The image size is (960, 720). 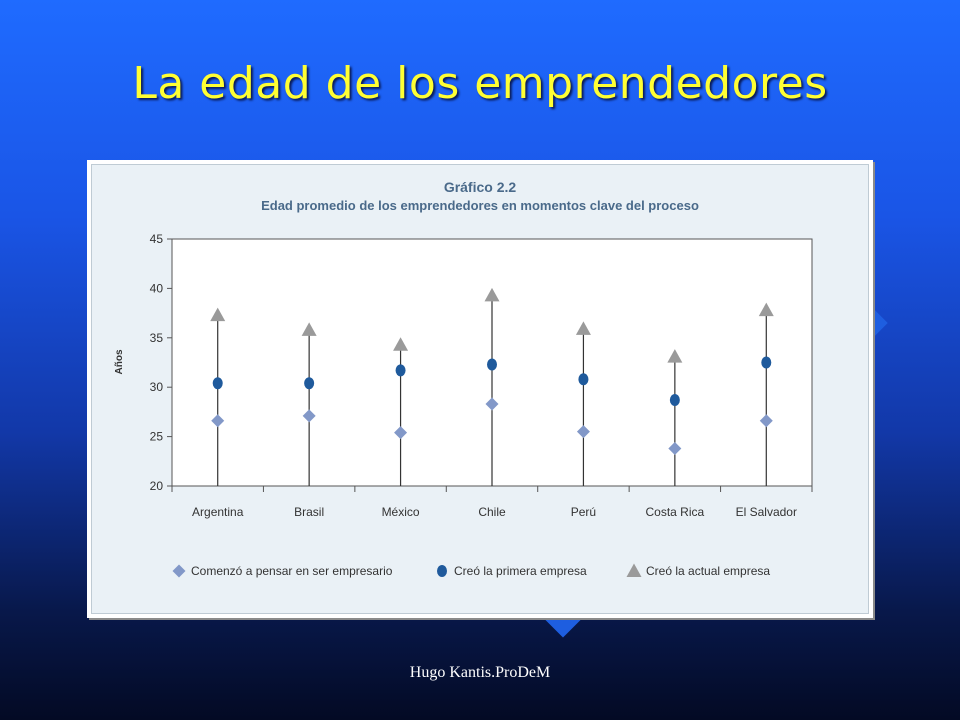 What do you see at coordinates (218, 512) in the screenshot?
I see `x-tick-label: Argentina` at bounding box center [218, 512].